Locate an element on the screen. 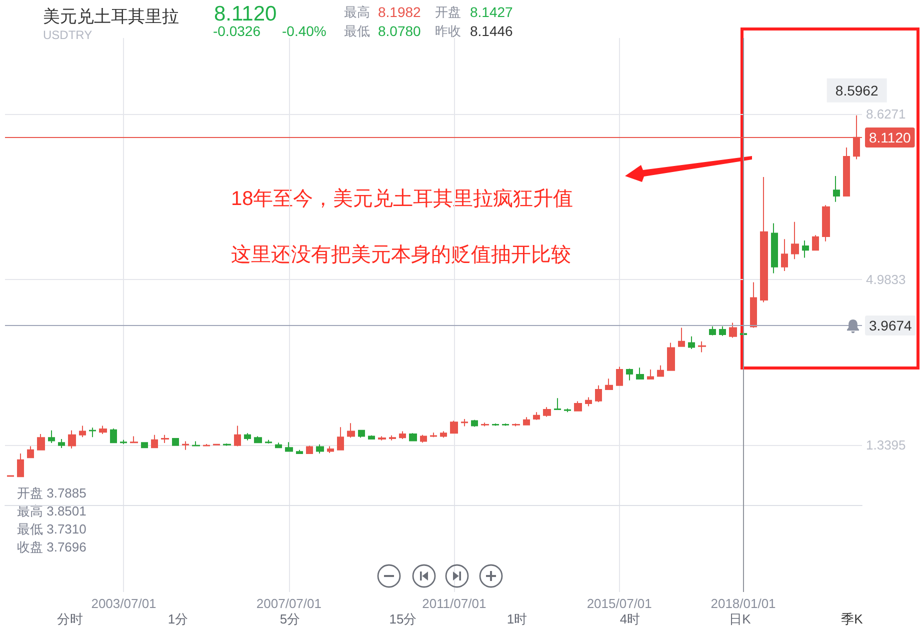  text: 5分 is located at coordinates (290, 619).